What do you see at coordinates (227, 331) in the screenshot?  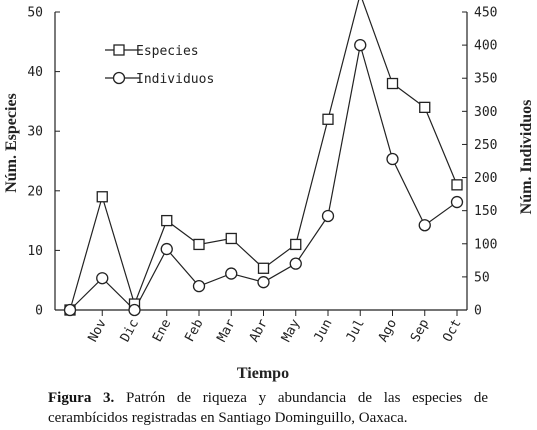 I see `x-tick-label: Mar` at bounding box center [227, 331].